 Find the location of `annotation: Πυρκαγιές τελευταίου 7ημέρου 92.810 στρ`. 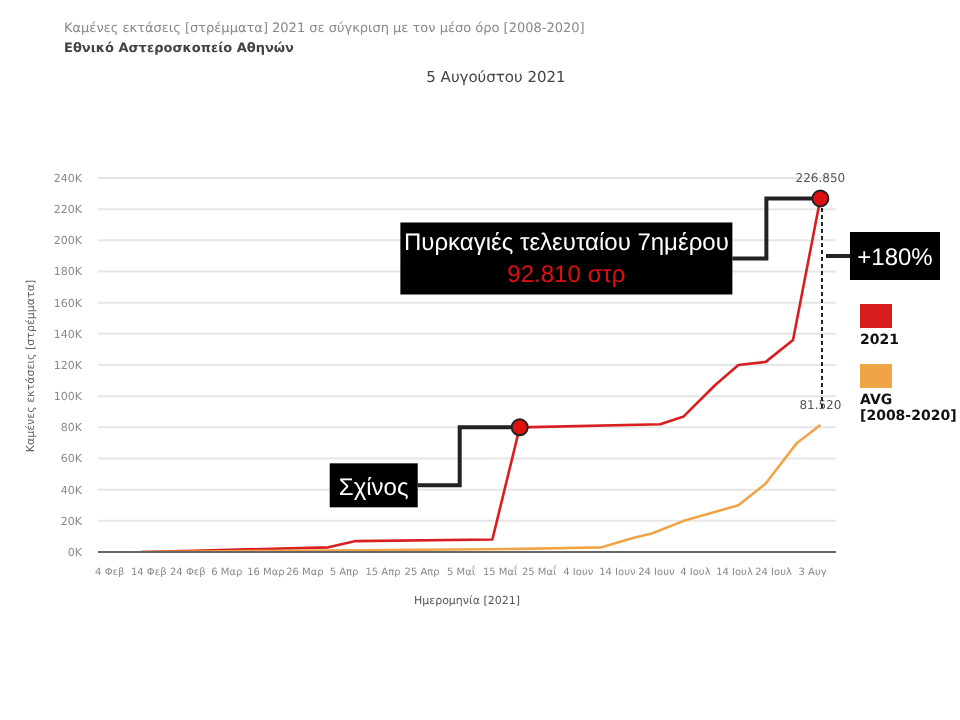

annotation: Πυρκαγιές τελευταίου 7ημέρου 92.810 στρ is located at coordinates (566, 258).